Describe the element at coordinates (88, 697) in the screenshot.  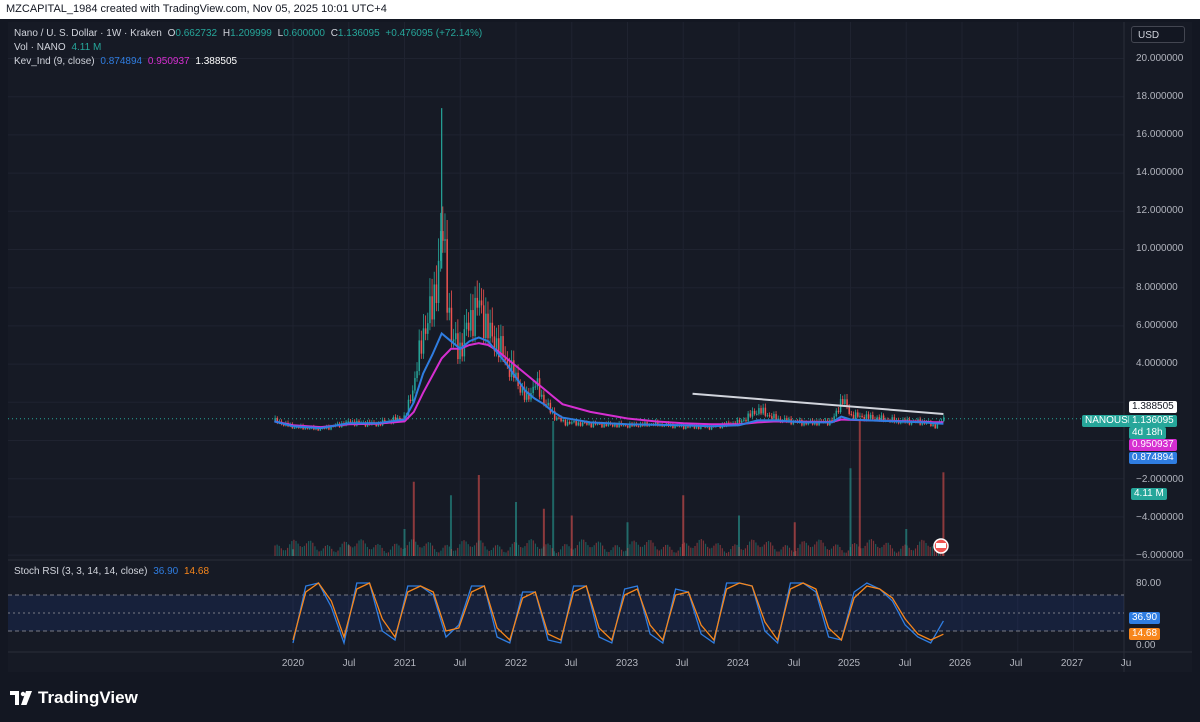
I see `footer-brand: TradingView` at that location.